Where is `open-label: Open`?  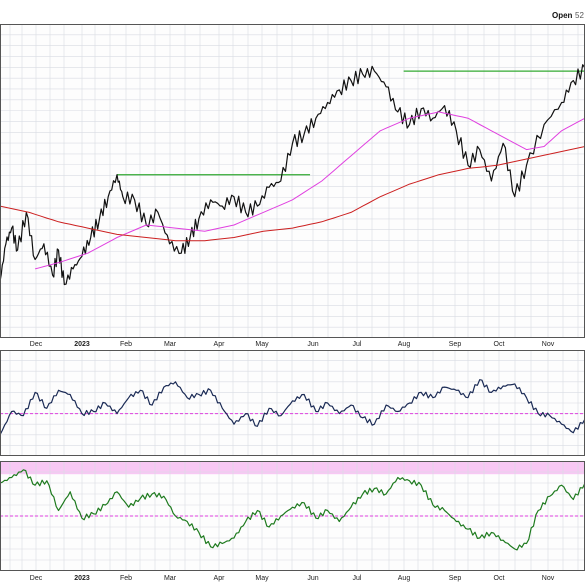
open-label: Open is located at coordinates (562, 15).